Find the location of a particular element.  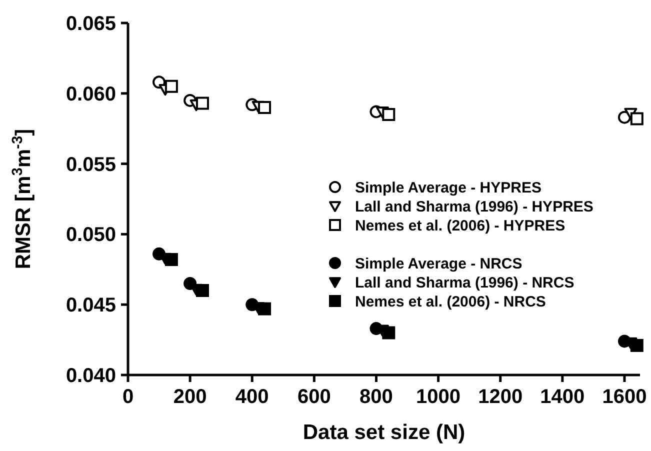

x-tick-label: 0 is located at coordinates (128, 397).